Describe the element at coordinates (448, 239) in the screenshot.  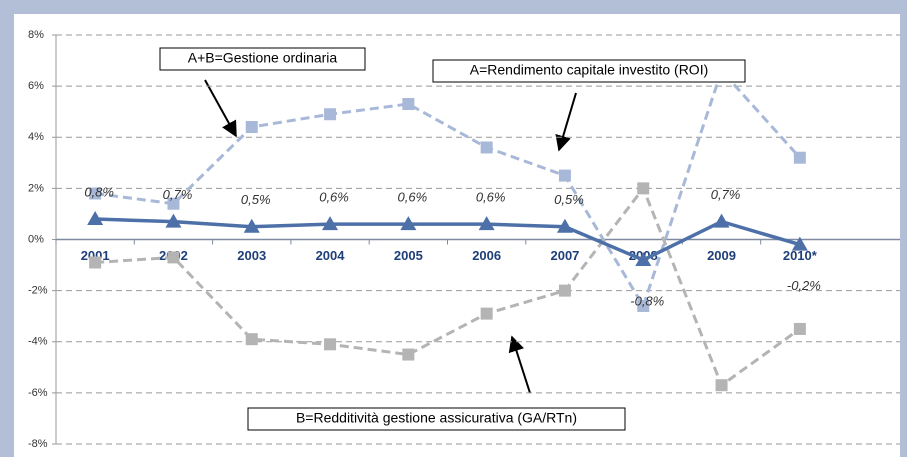
I see `series-line` at that location.